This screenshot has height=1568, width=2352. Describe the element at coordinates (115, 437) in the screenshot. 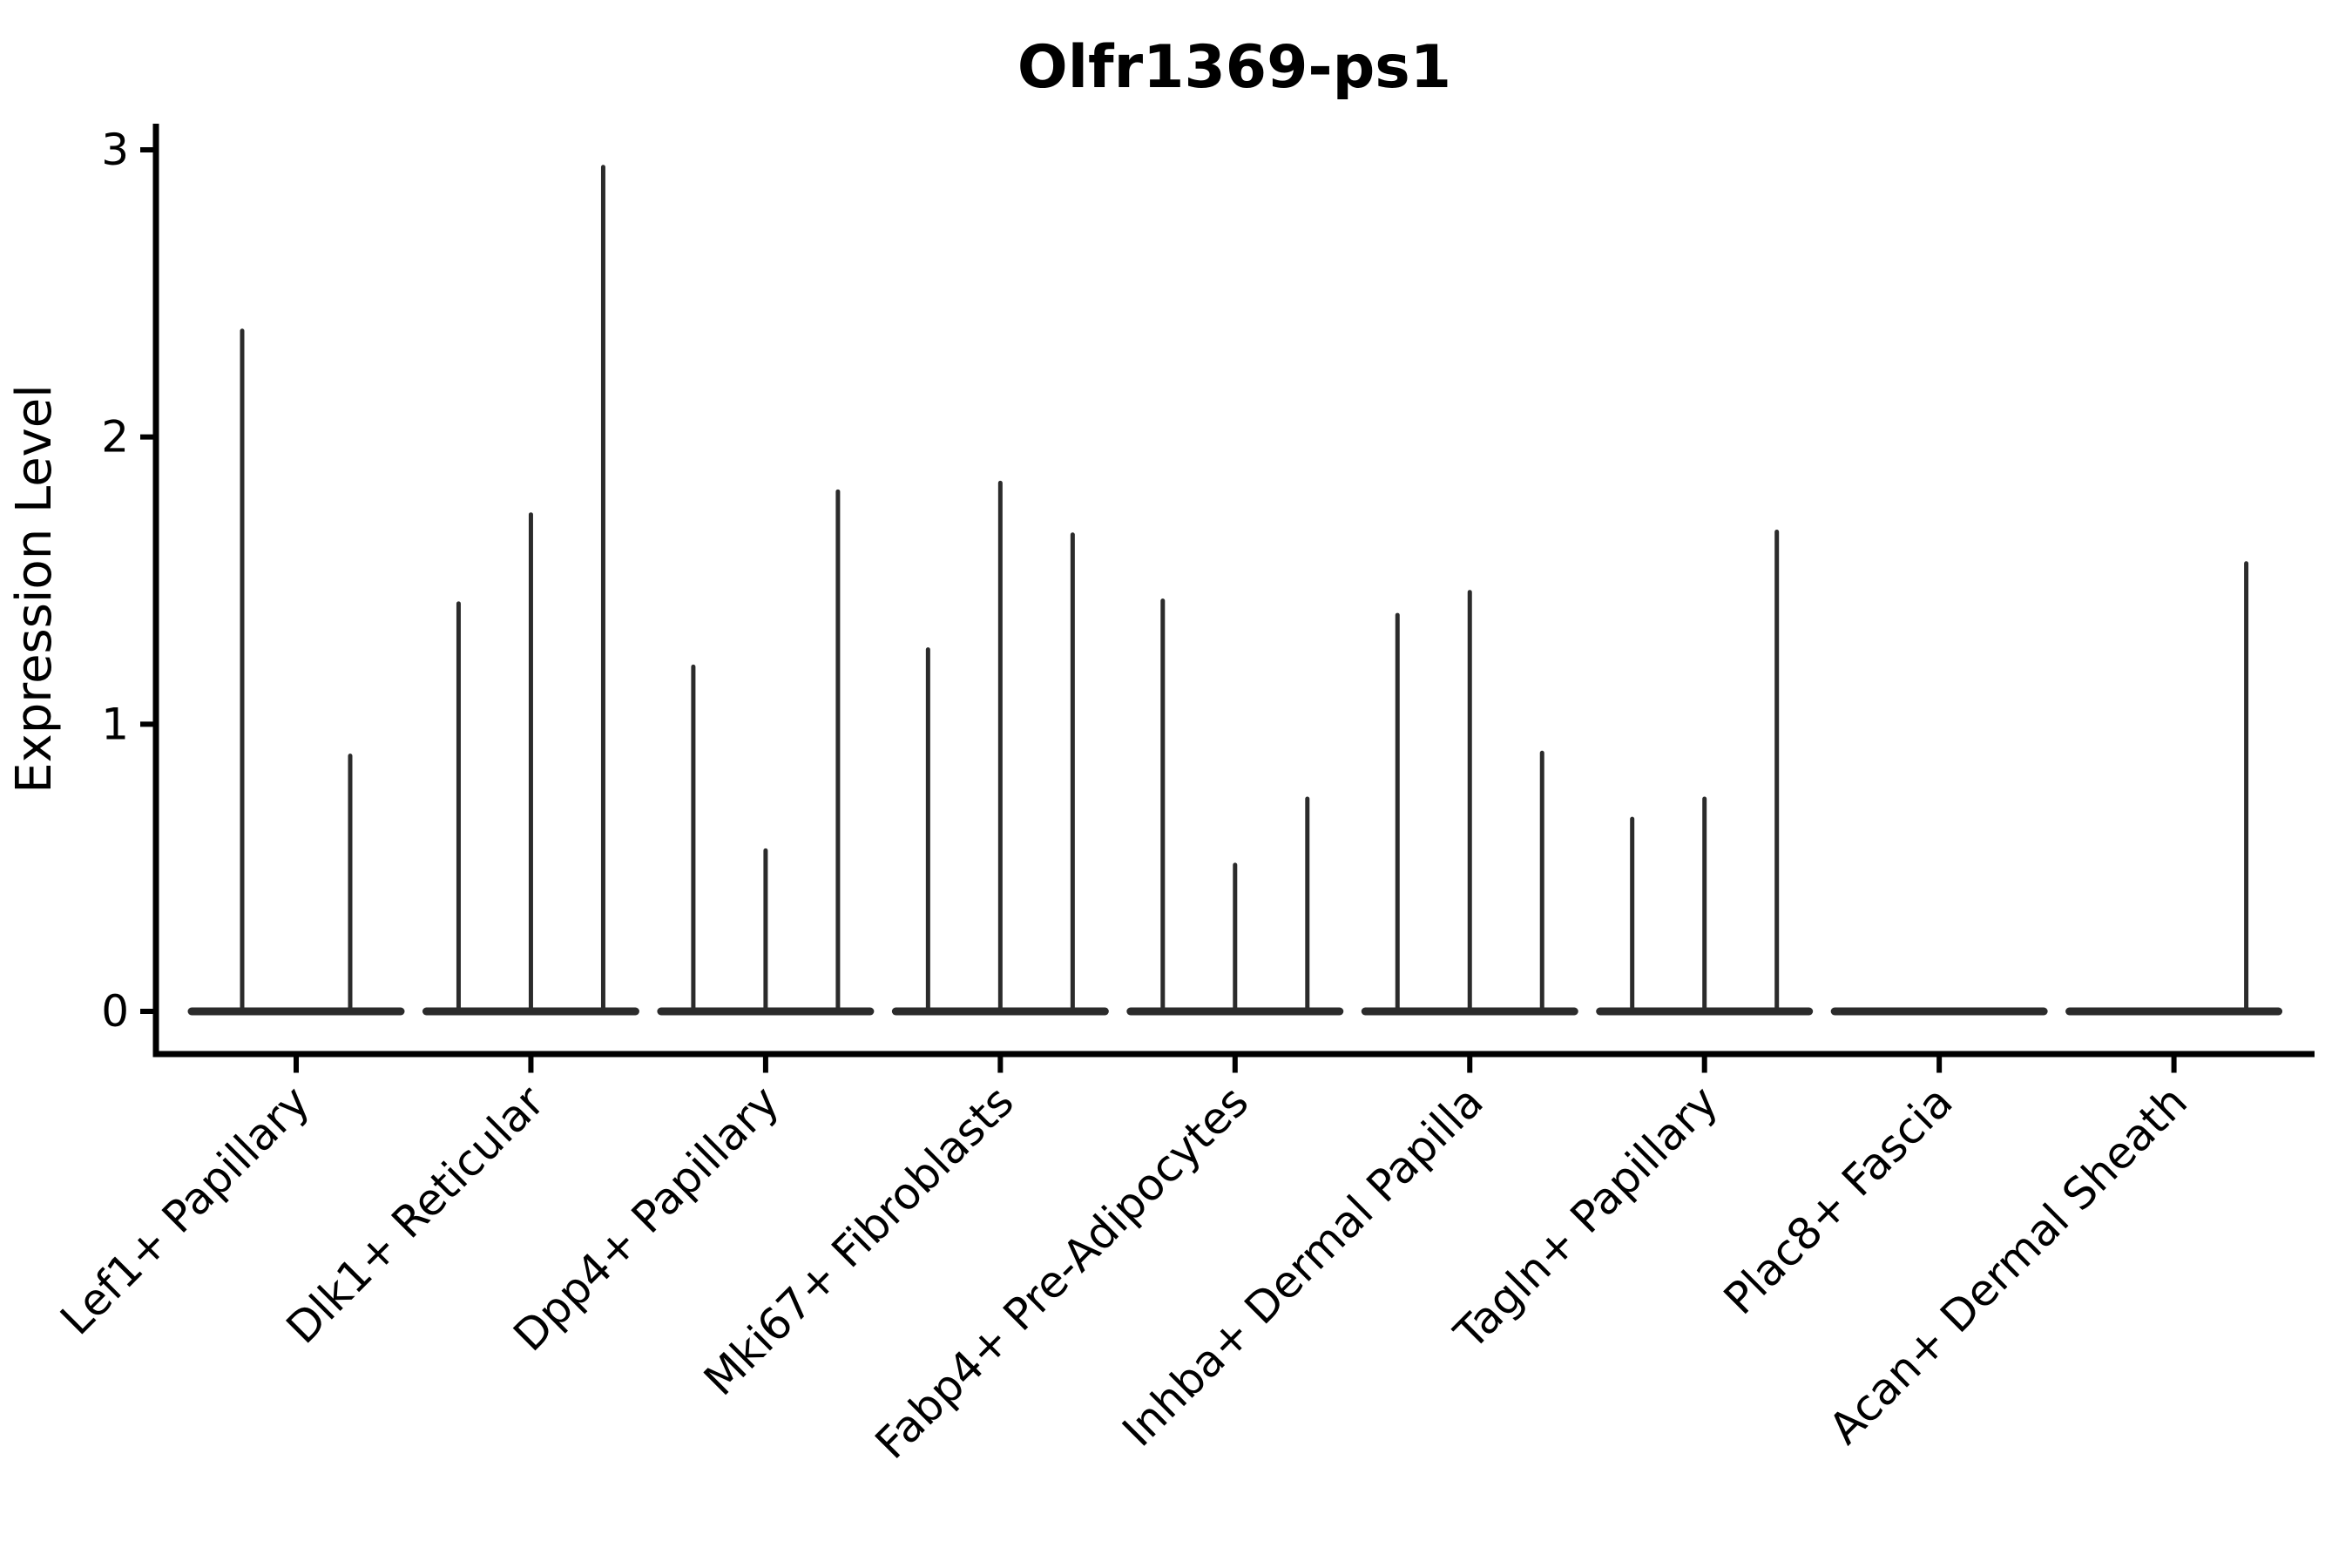

I see `y-tick-label: 2` at that location.